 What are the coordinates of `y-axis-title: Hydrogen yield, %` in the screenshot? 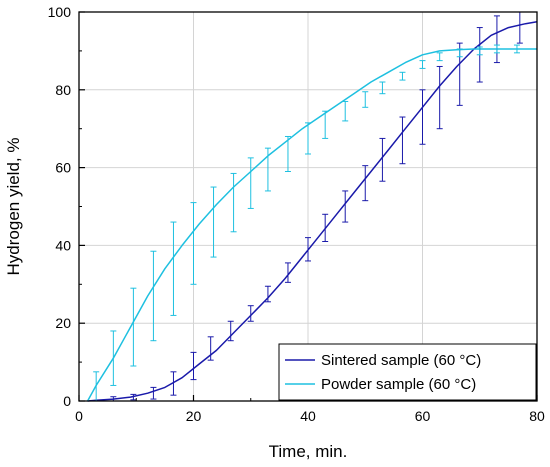 It's located at (13, 207).